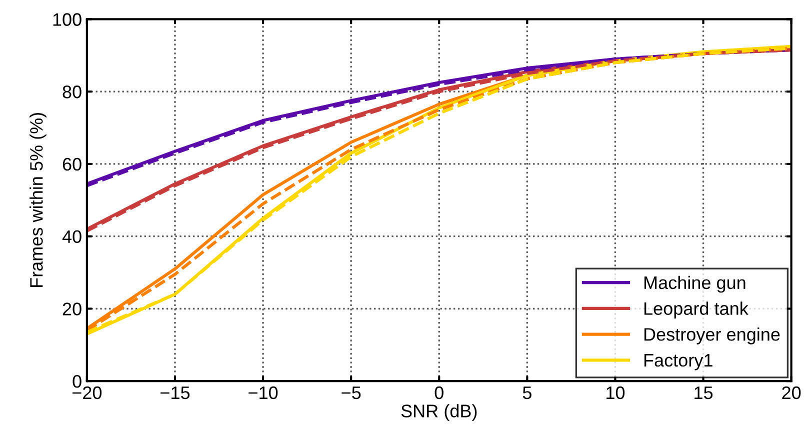 Image resolution: width=805 pixels, height=437 pixels. Describe the element at coordinates (439, 393) in the screenshot. I see `x-tick-label: 0` at that location.